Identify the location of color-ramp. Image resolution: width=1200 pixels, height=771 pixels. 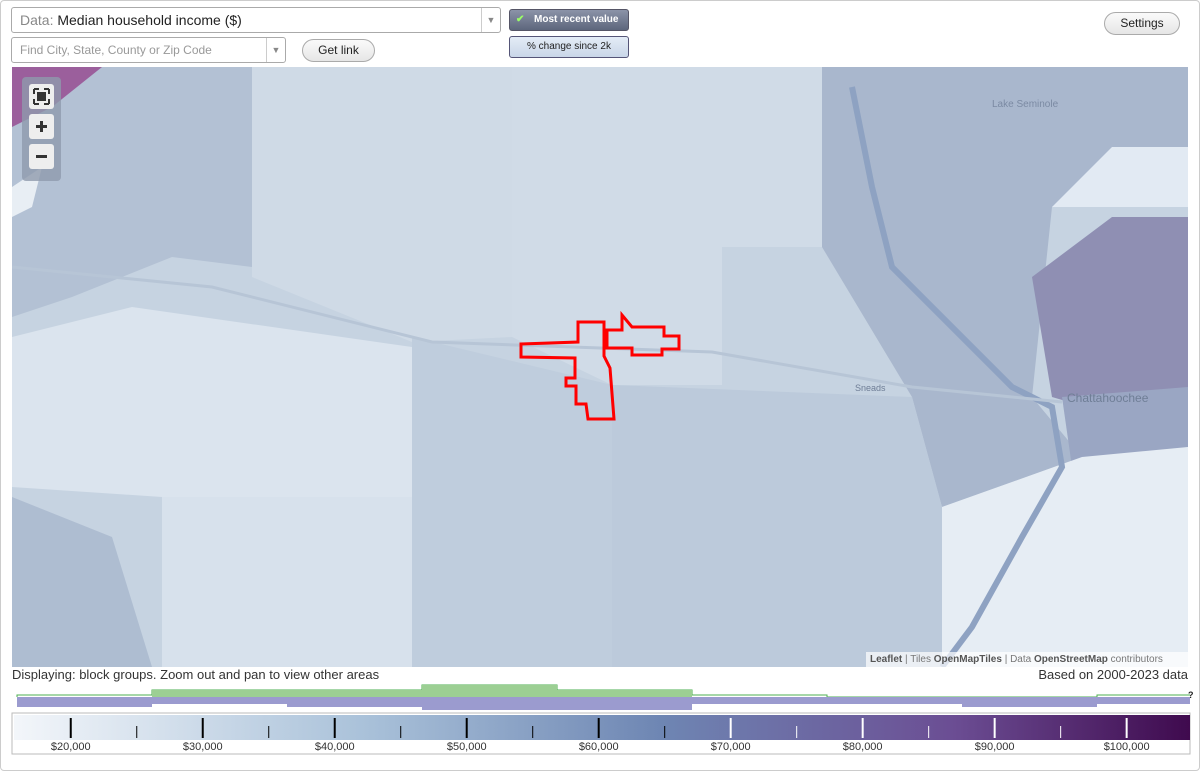
(602, 727).